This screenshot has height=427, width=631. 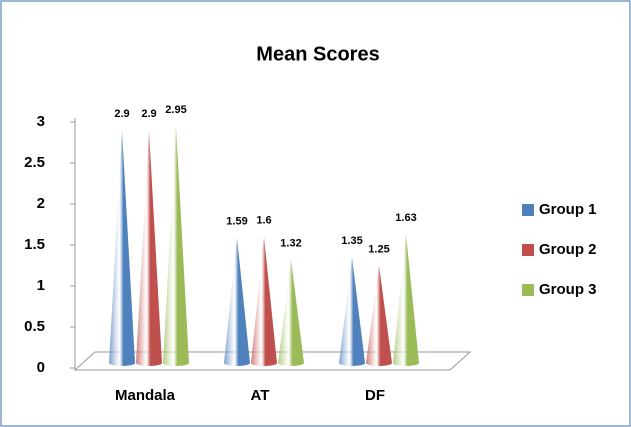 I want to click on x-tick-label: DF, so click(x=375, y=395).